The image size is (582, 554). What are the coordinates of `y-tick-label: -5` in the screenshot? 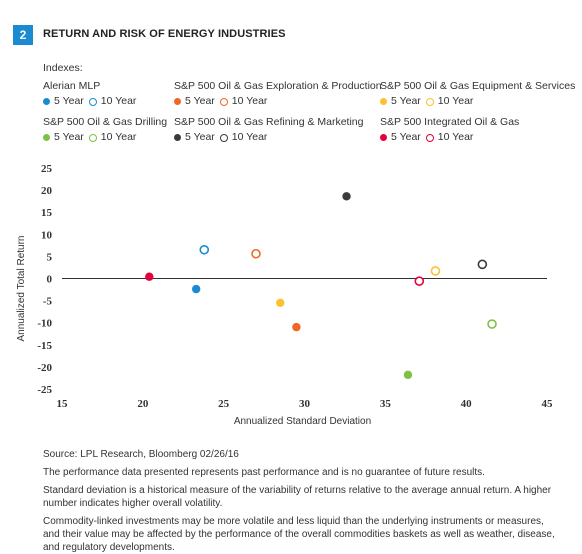 It's located at (48, 302).